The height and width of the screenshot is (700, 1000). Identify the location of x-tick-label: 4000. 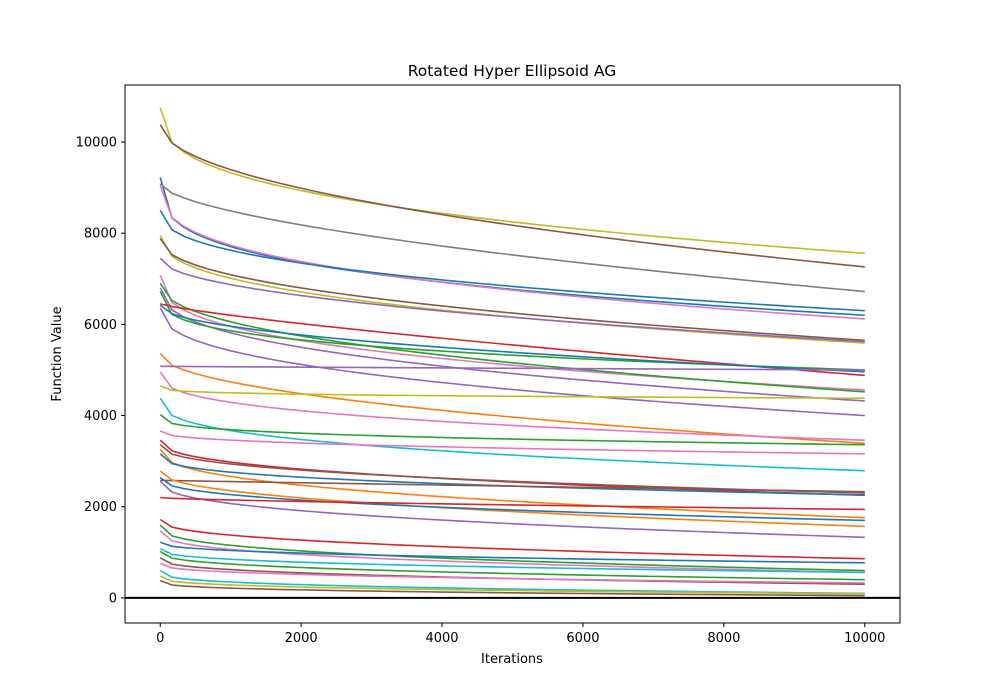
(441, 638).